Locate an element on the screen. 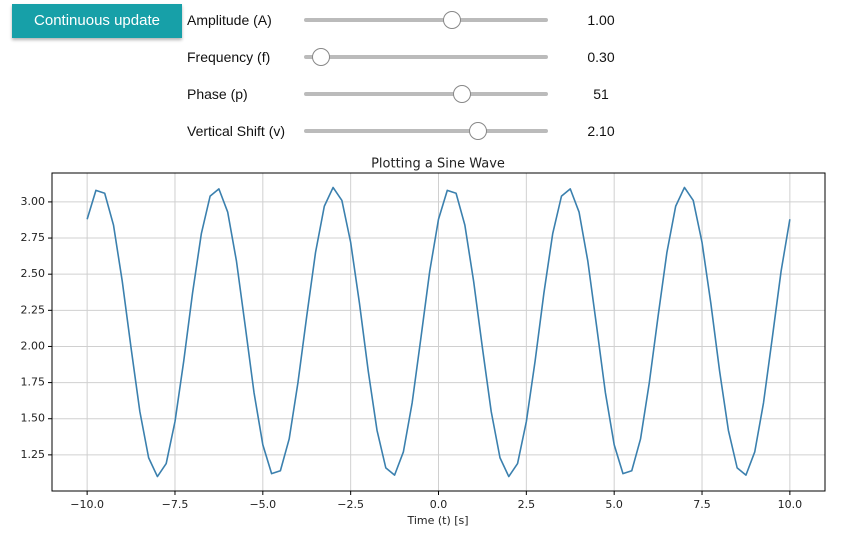 This screenshot has height=538, width=864. slider-label: Phase (p) is located at coordinates (217, 94).